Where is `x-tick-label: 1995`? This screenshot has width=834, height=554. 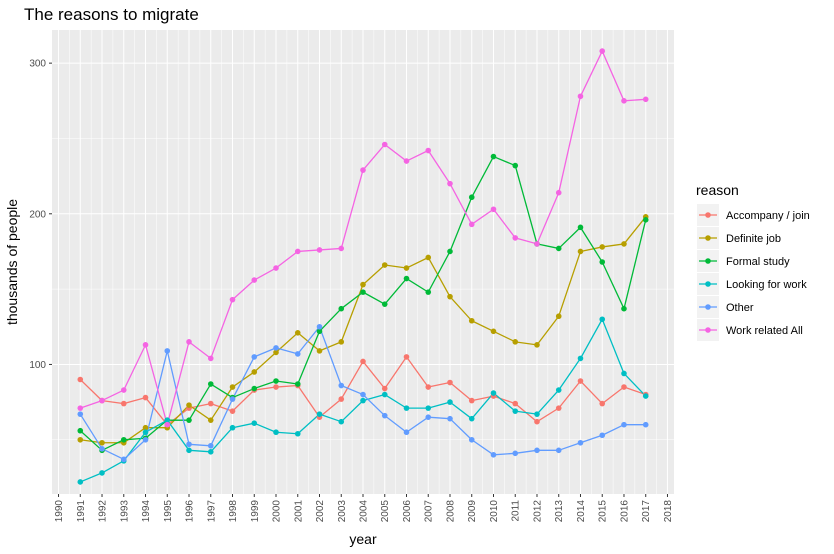 x-tick-label: 1995 is located at coordinates (168, 511).